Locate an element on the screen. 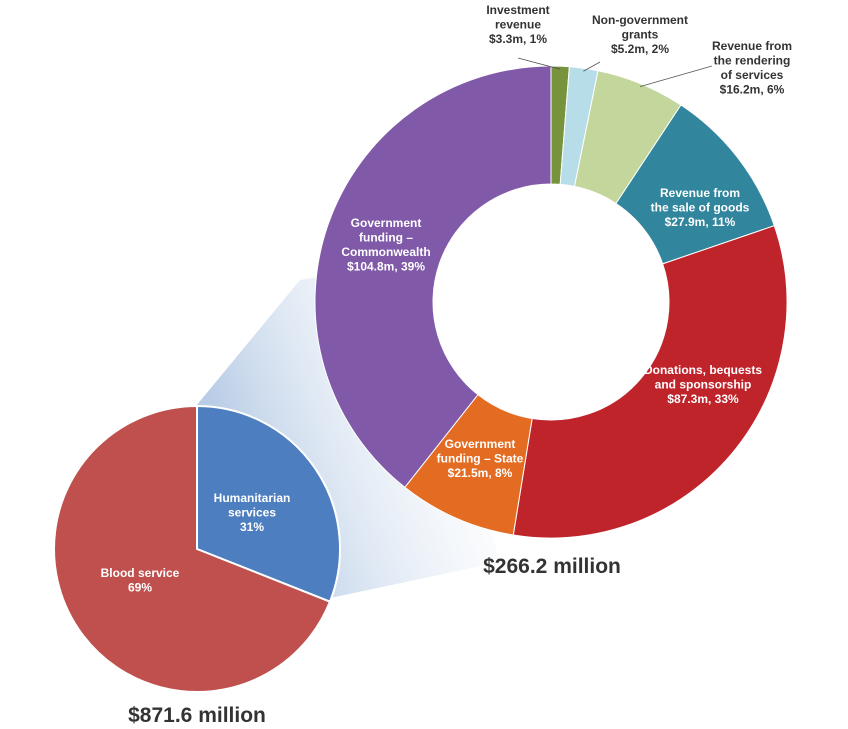  donut-slice-donations-bequests-and-sponsorship is located at coordinates (650, 382).